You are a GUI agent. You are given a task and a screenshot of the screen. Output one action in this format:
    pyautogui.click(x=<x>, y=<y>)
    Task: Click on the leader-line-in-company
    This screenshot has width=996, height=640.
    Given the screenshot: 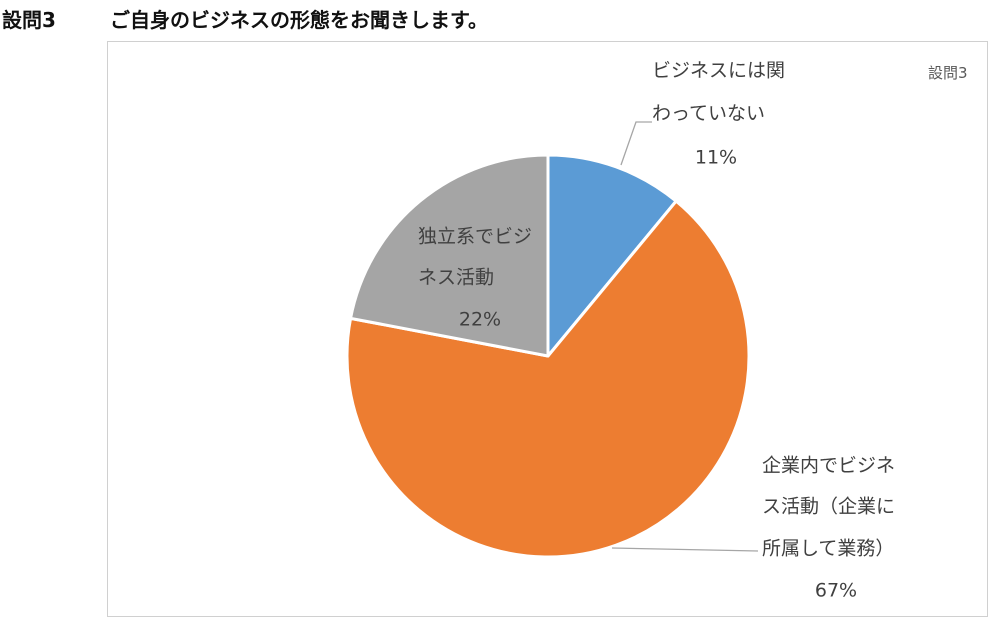 What is the action you would take?
    pyautogui.click(x=685, y=549)
    